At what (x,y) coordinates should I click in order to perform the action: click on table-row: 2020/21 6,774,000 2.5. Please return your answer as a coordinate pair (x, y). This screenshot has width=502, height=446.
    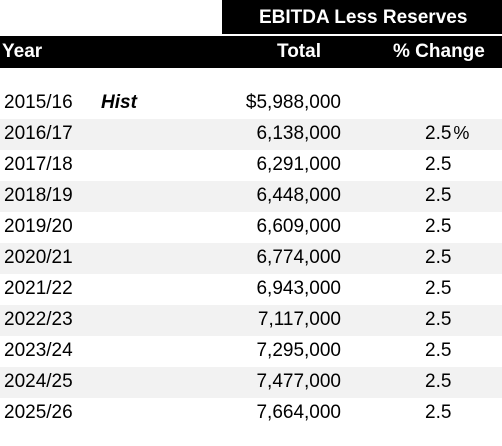
    Looking at the image, I should click on (251, 258).